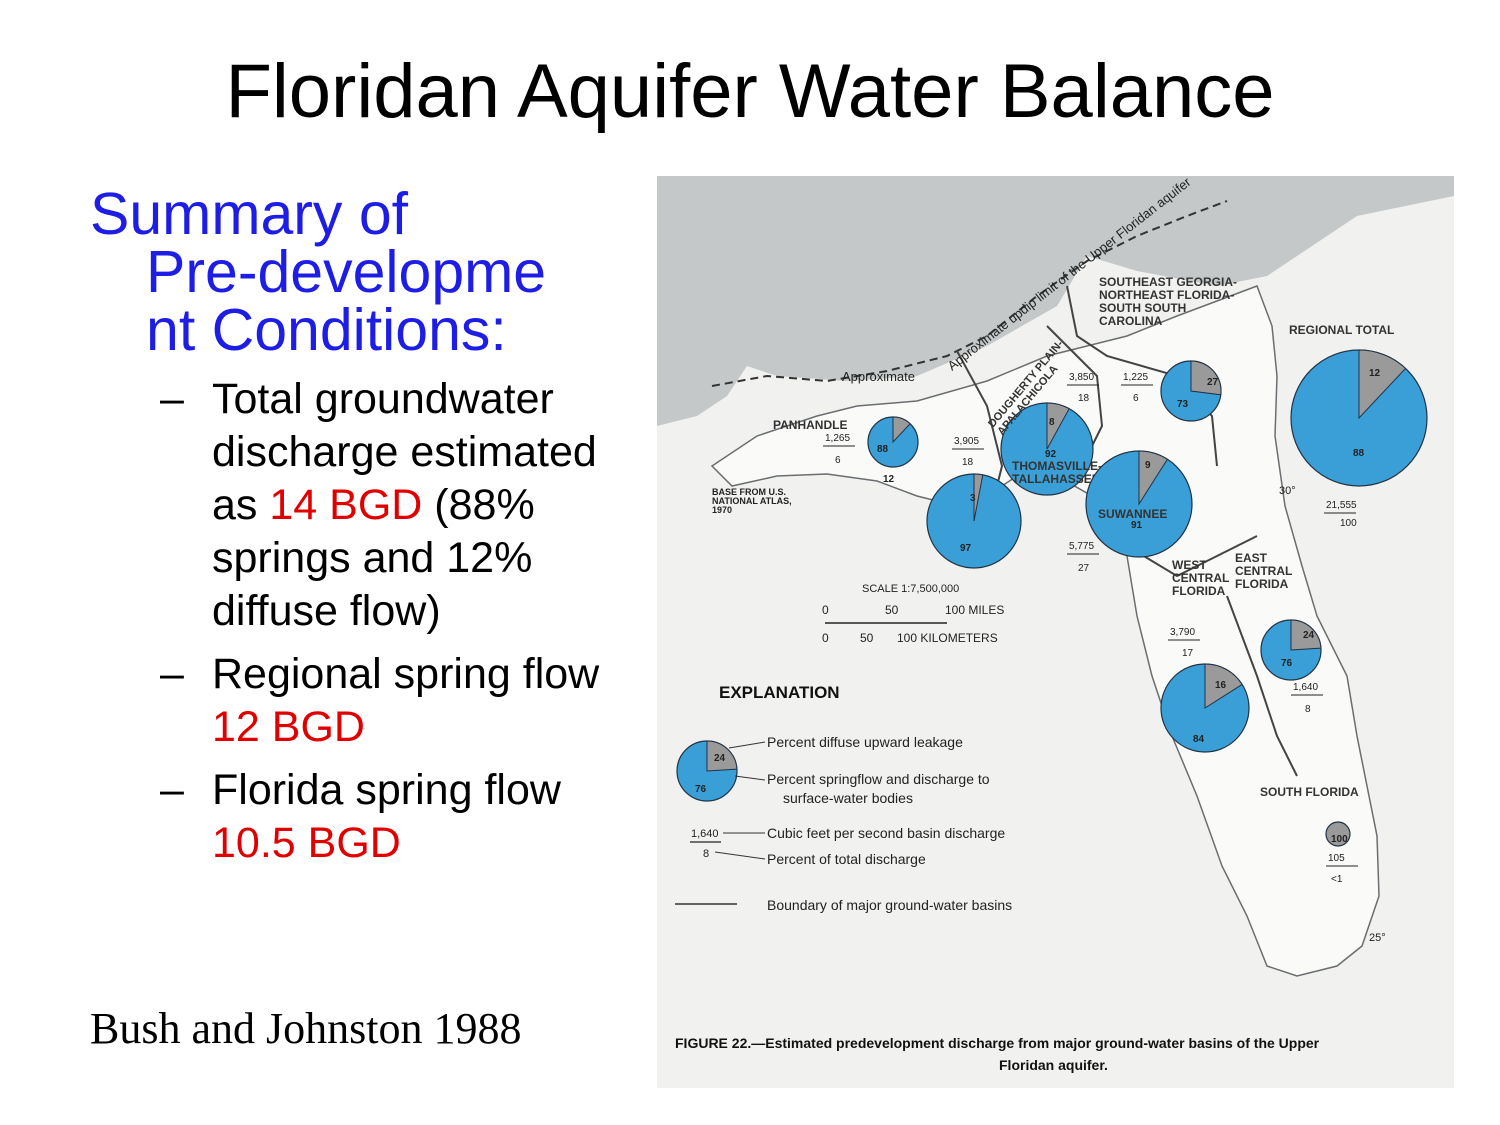 The image size is (1500, 1125). Describe the element at coordinates (1199, 591) in the screenshot. I see `basin-west-central-florida-label: FLORIDA` at that location.